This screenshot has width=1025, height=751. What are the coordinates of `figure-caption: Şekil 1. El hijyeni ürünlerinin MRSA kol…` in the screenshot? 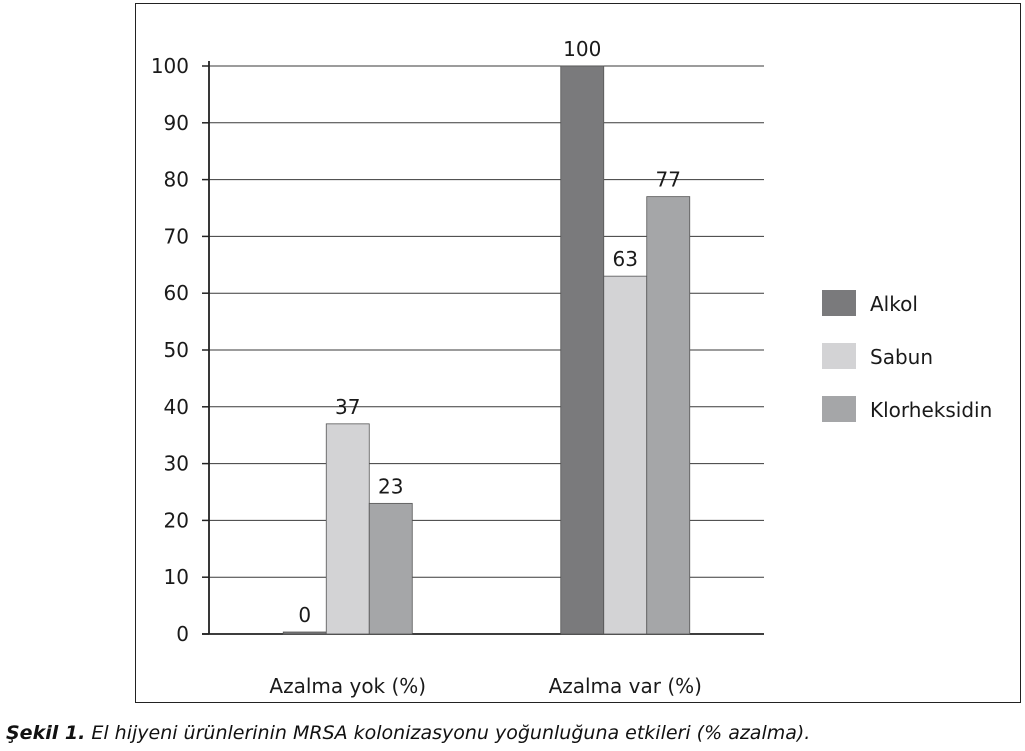 It's located at (408, 733).